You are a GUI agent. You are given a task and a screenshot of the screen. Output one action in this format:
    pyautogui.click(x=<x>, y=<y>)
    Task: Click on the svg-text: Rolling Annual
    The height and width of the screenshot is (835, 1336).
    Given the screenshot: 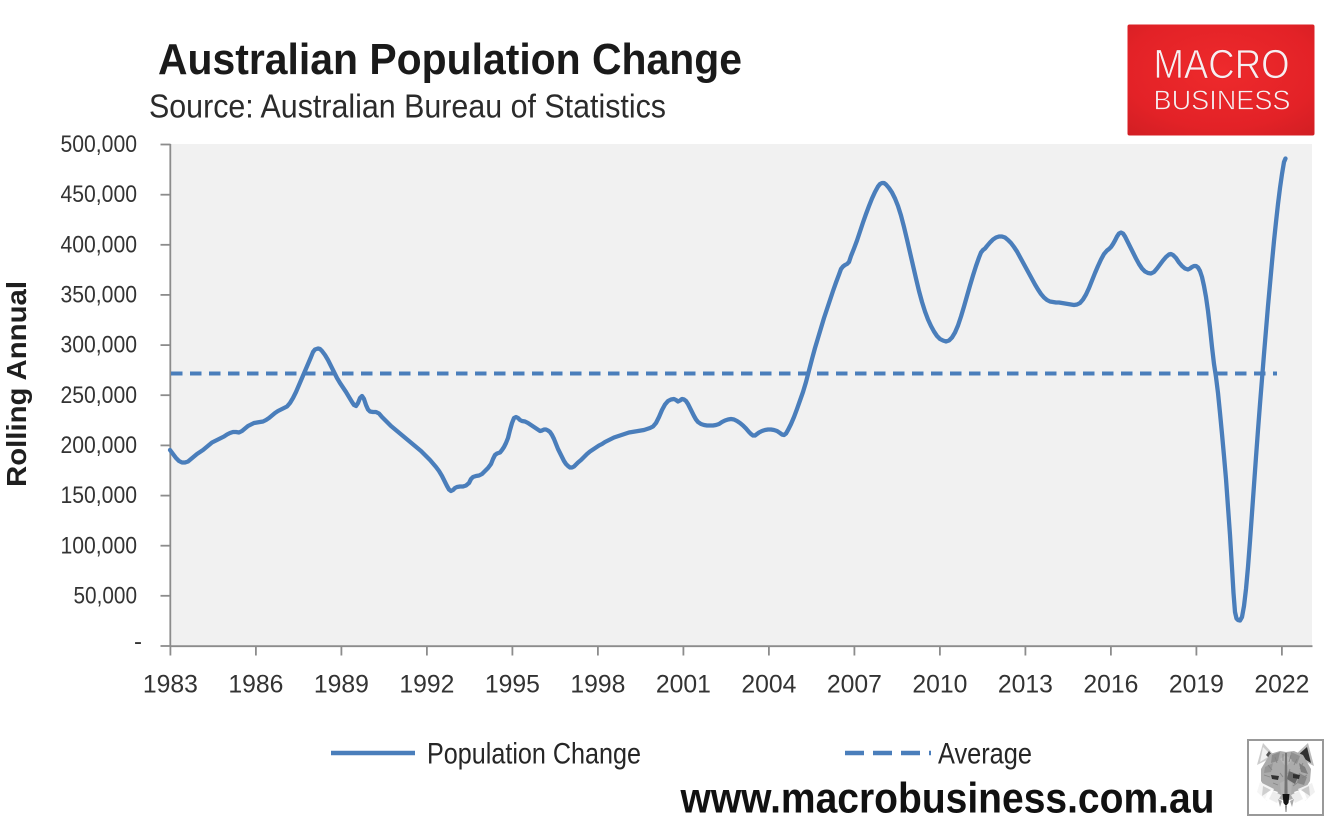 What is the action you would take?
    pyautogui.click(x=16, y=384)
    